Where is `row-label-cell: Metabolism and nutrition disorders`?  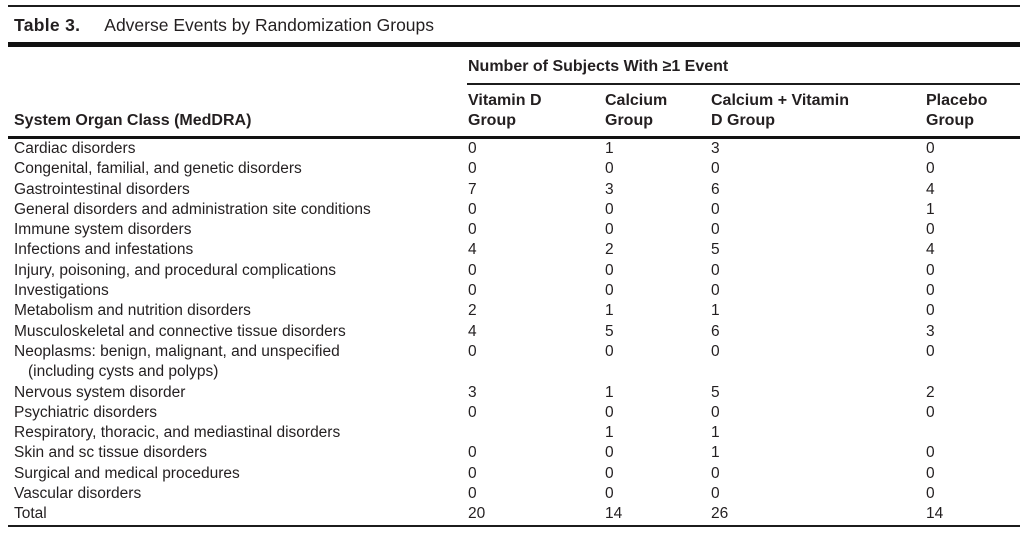
row-label-cell: Metabolism and nutrition disorders is located at coordinates (237, 311).